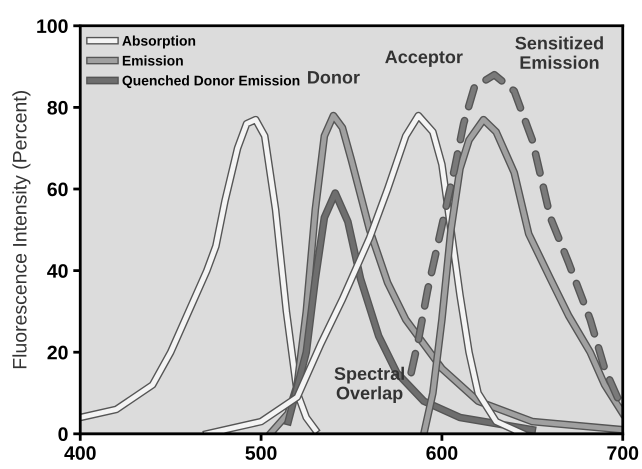 Image resolution: width=642 pixels, height=469 pixels. Describe the element at coordinates (57, 353) in the screenshot. I see `y-tick-label: 20` at that location.